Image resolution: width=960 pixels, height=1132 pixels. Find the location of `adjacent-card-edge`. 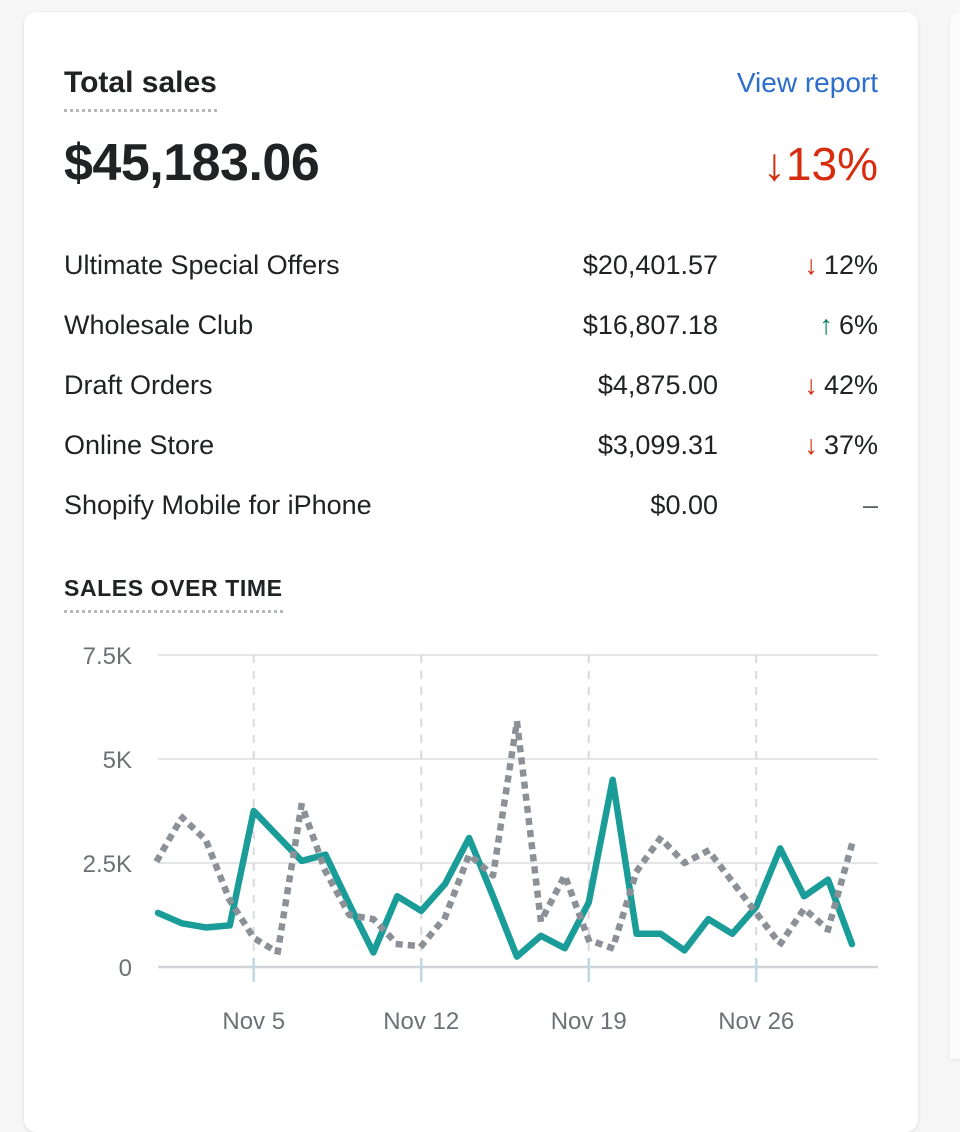

adjacent-card-edge is located at coordinates (955, 535).